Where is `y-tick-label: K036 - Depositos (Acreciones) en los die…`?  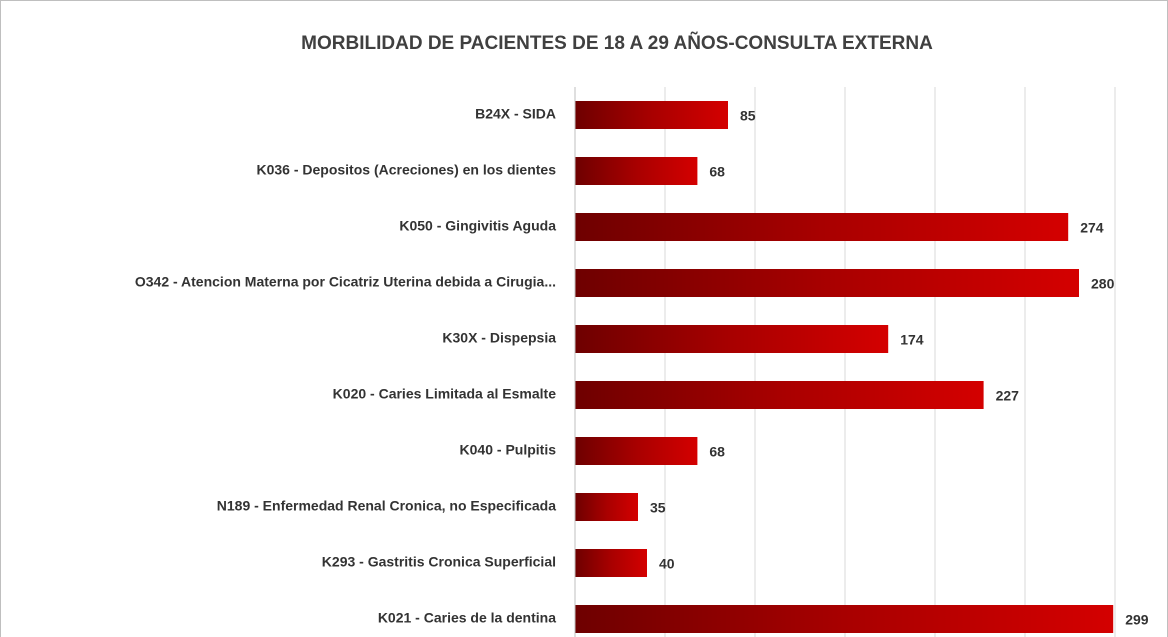
y-tick-label: K036 - Depositos (Acreciones) en los die… is located at coordinates (406, 170).